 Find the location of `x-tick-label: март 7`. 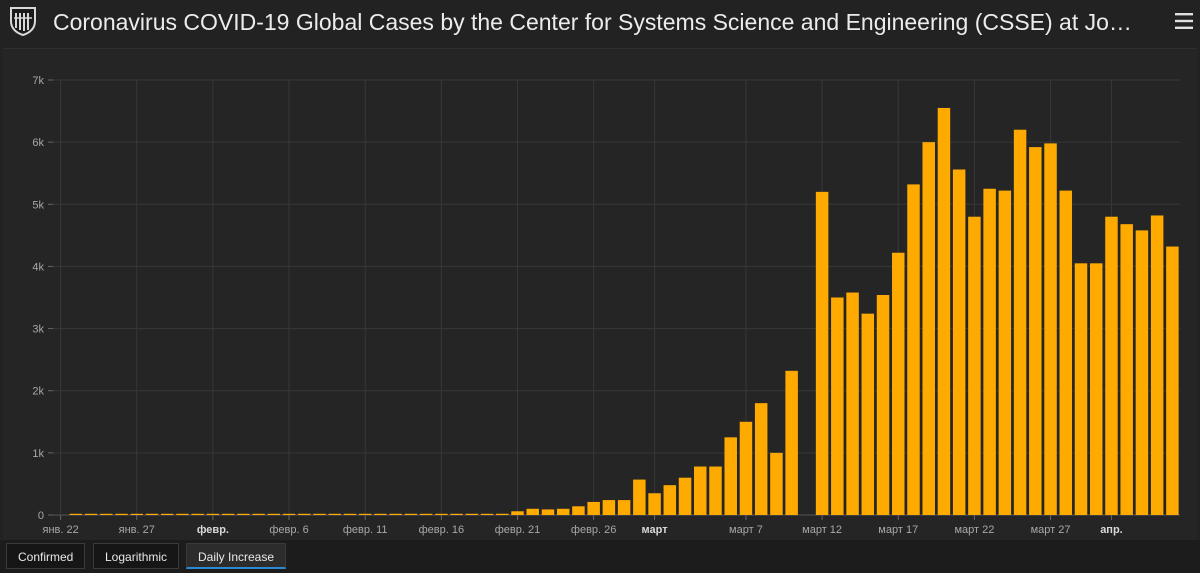

x-tick-label: март 7 is located at coordinates (746, 530).